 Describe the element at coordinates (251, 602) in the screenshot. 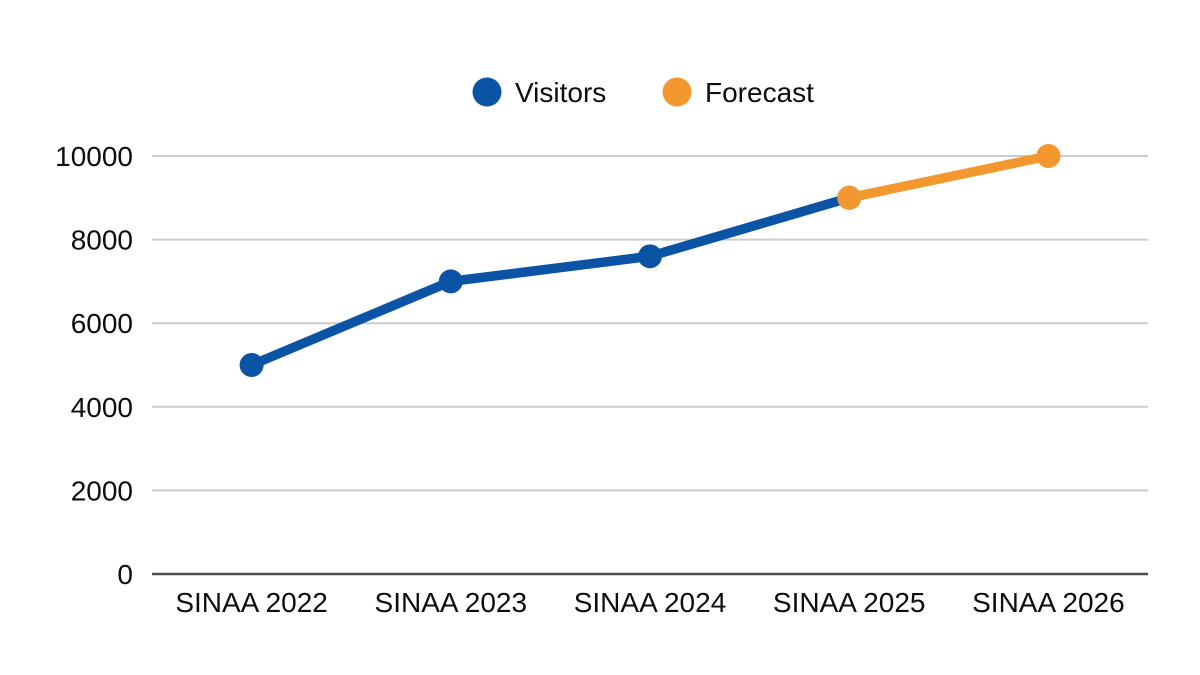

I see `x-tick-label: SINAA 2022` at that location.